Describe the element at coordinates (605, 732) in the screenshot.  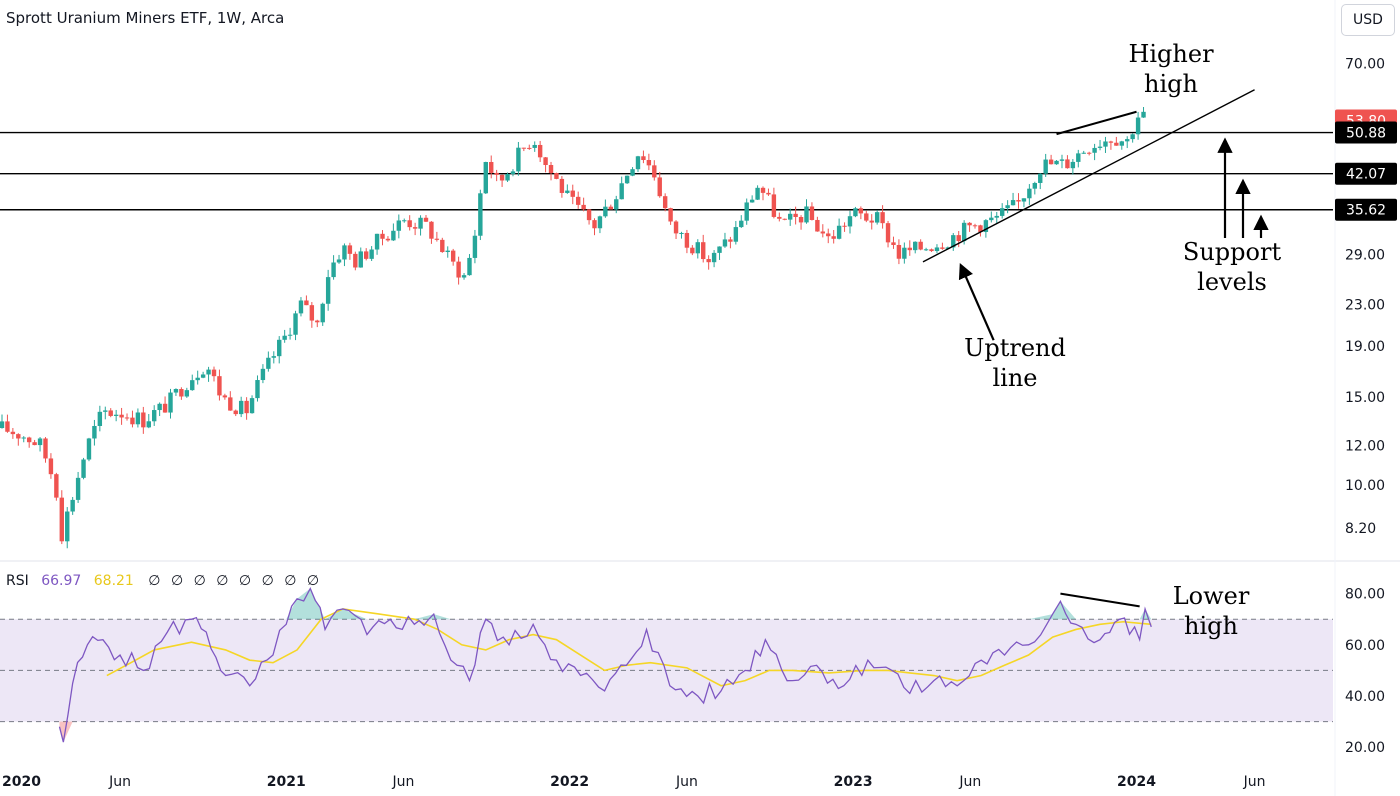
I see `rsi-oversold-fill` at that location.